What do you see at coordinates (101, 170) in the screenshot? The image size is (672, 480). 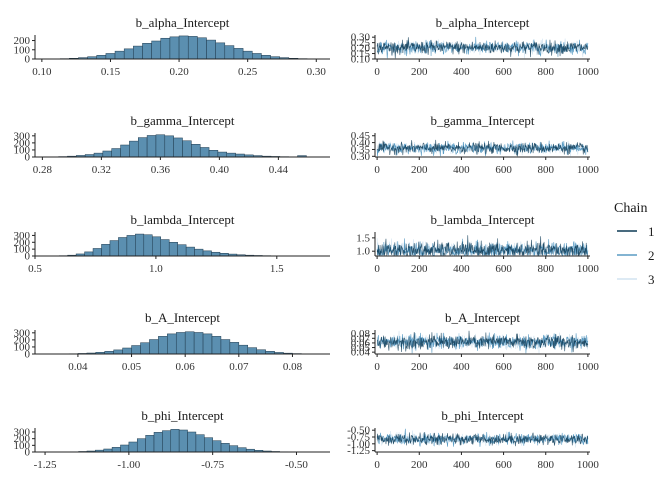 I see `x-tick-label: 0.32` at bounding box center [101, 170].